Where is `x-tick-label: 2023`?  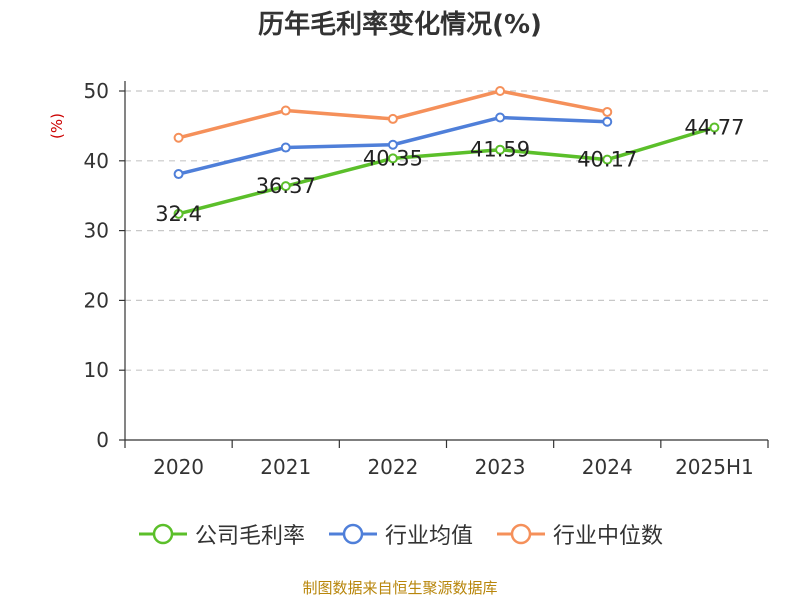
x-tick-label: 2023 is located at coordinates (500, 467).